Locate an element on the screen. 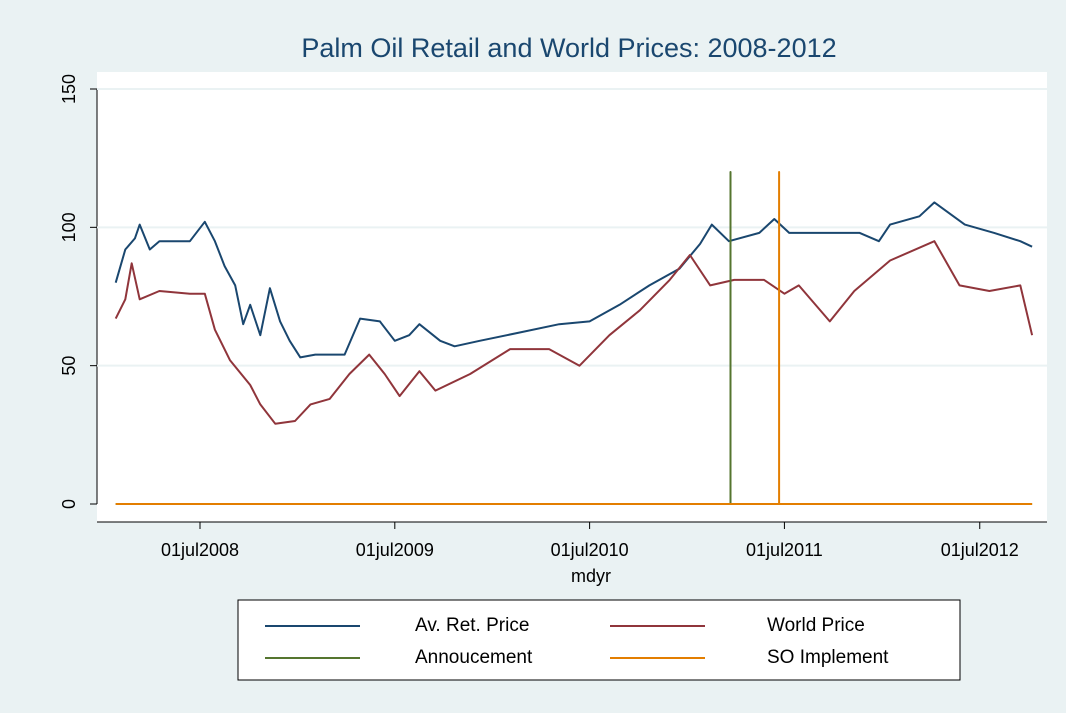 The width and height of the screenshot is (1066, 713). legend-box is located at coordinates (599, 640).